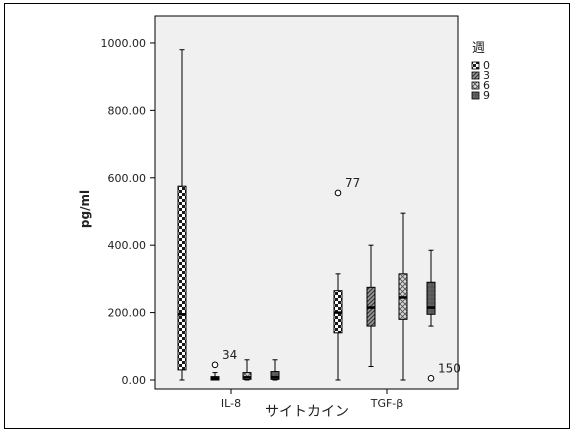 This screenshot has width=576, height=435. Describe the element at coordinates (346, 278) in the screenshot. I see `box-week-0-tgfb: 77` at that location.